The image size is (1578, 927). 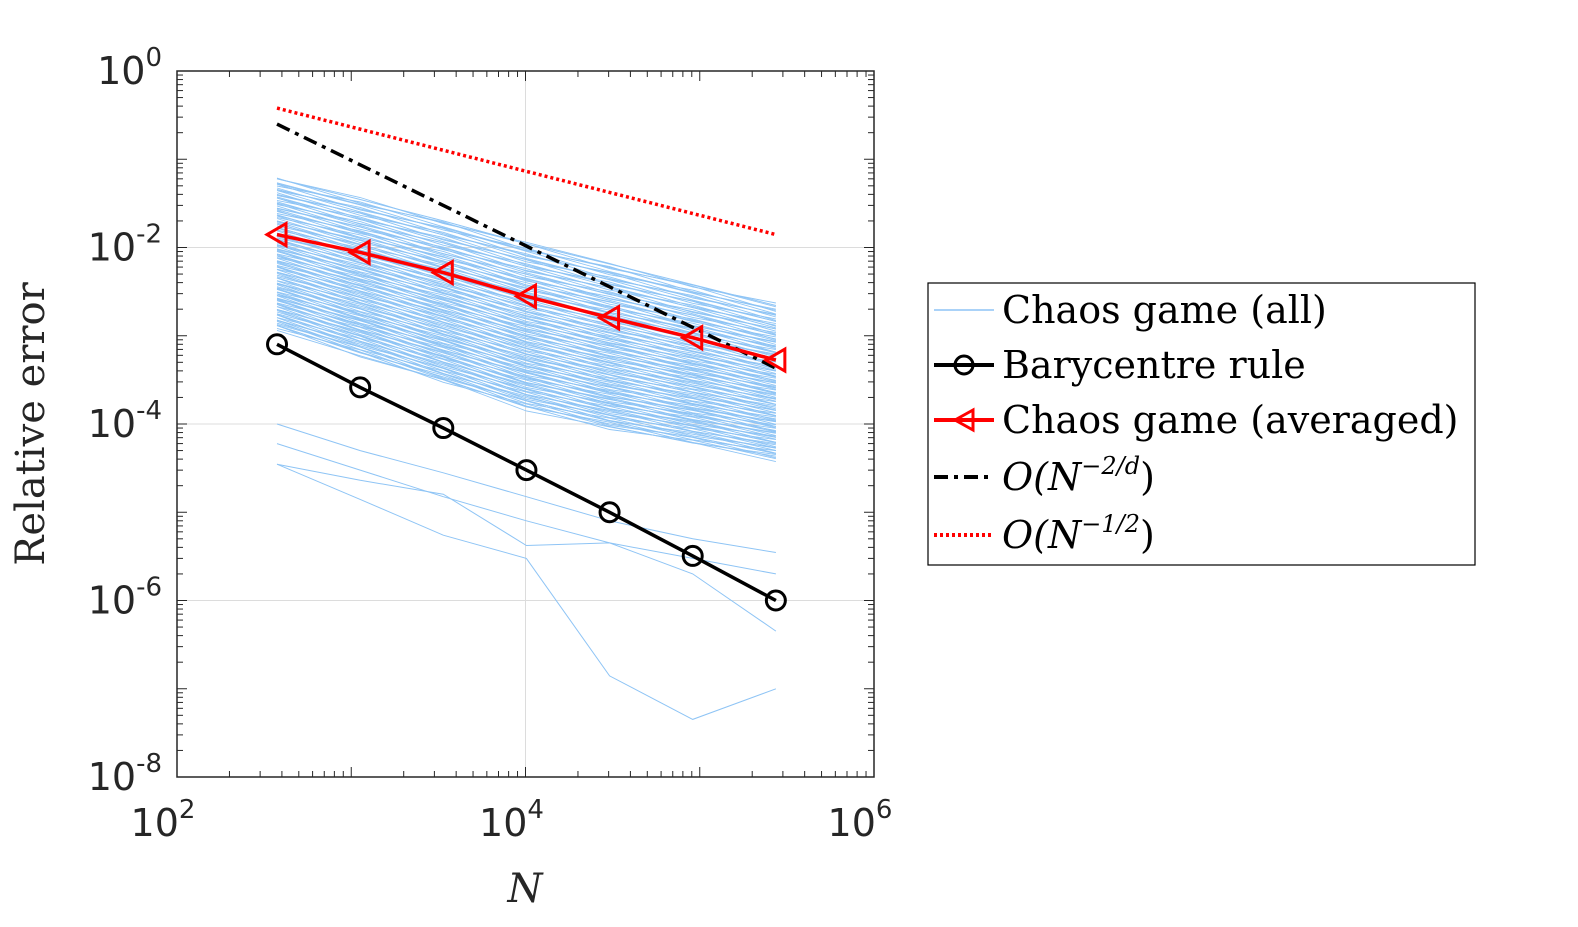 I want to click on legend-box, so click(x=1201, y=424).